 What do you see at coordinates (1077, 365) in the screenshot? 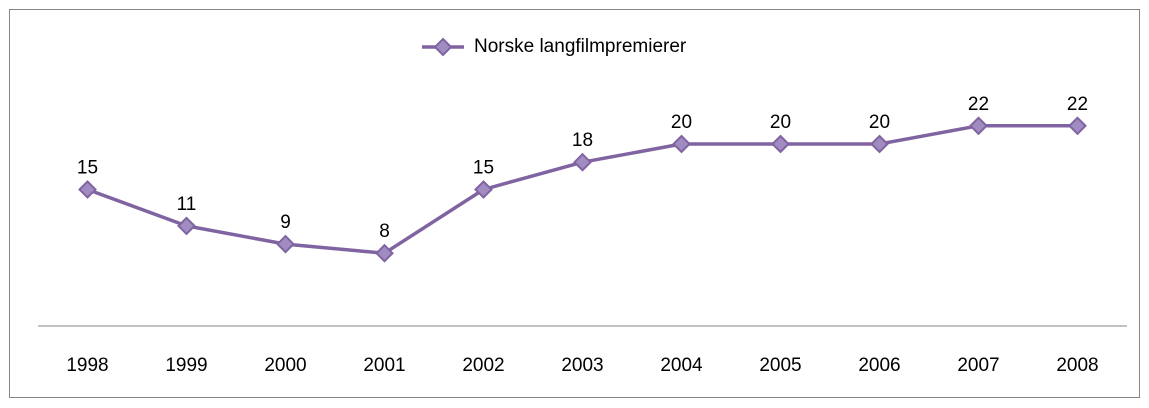
I see `x-tick-label: 2008` at bounding box center [1077, 365].